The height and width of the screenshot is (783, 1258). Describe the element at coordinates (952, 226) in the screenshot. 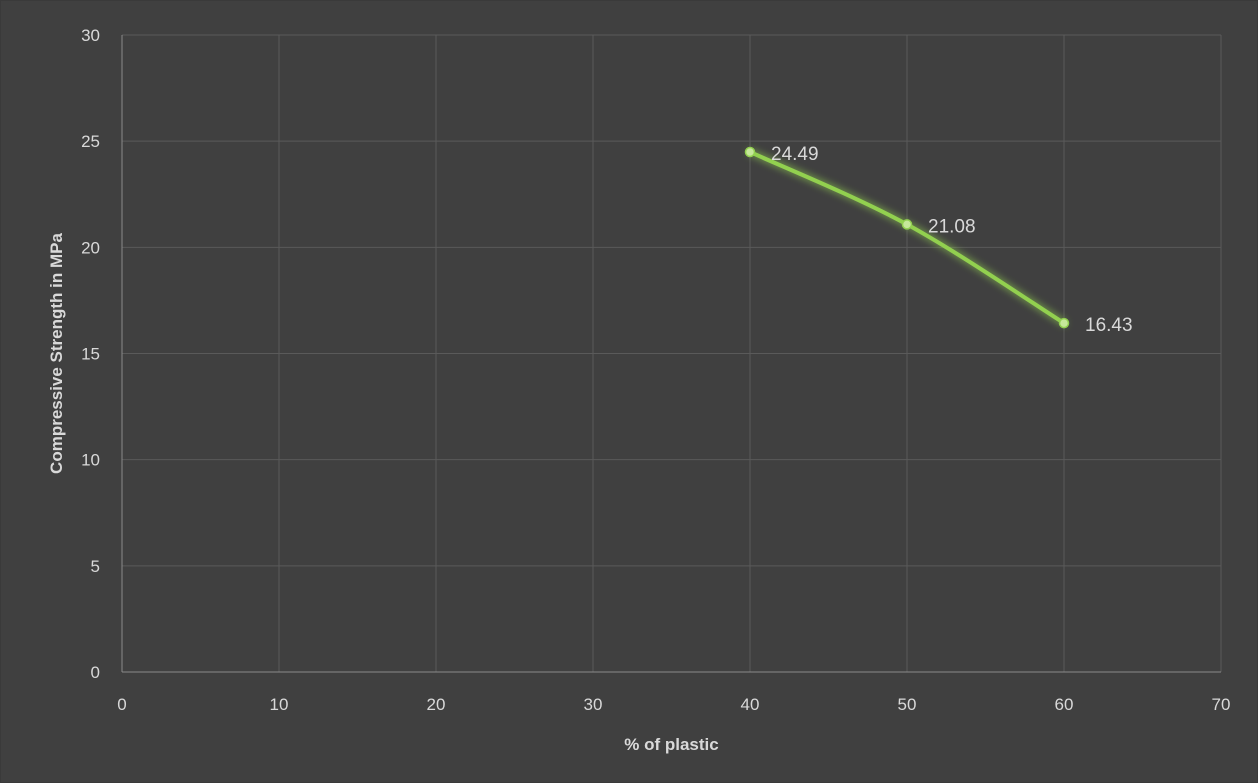

I see `data-label: 21.08` at that location.